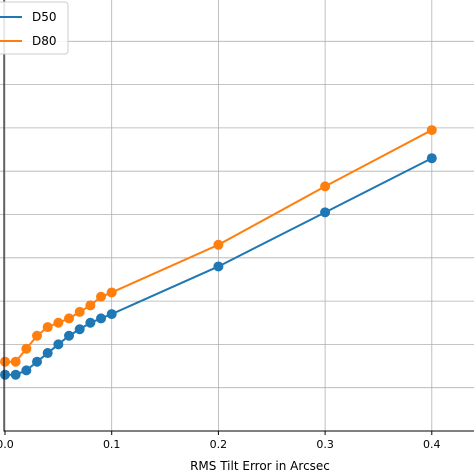  What do you see at coordinates (260, 466) in the screenshot?
I see `x-axis-label: RMS Tilt Error in Arcsec` at bounding box center [260, 466].